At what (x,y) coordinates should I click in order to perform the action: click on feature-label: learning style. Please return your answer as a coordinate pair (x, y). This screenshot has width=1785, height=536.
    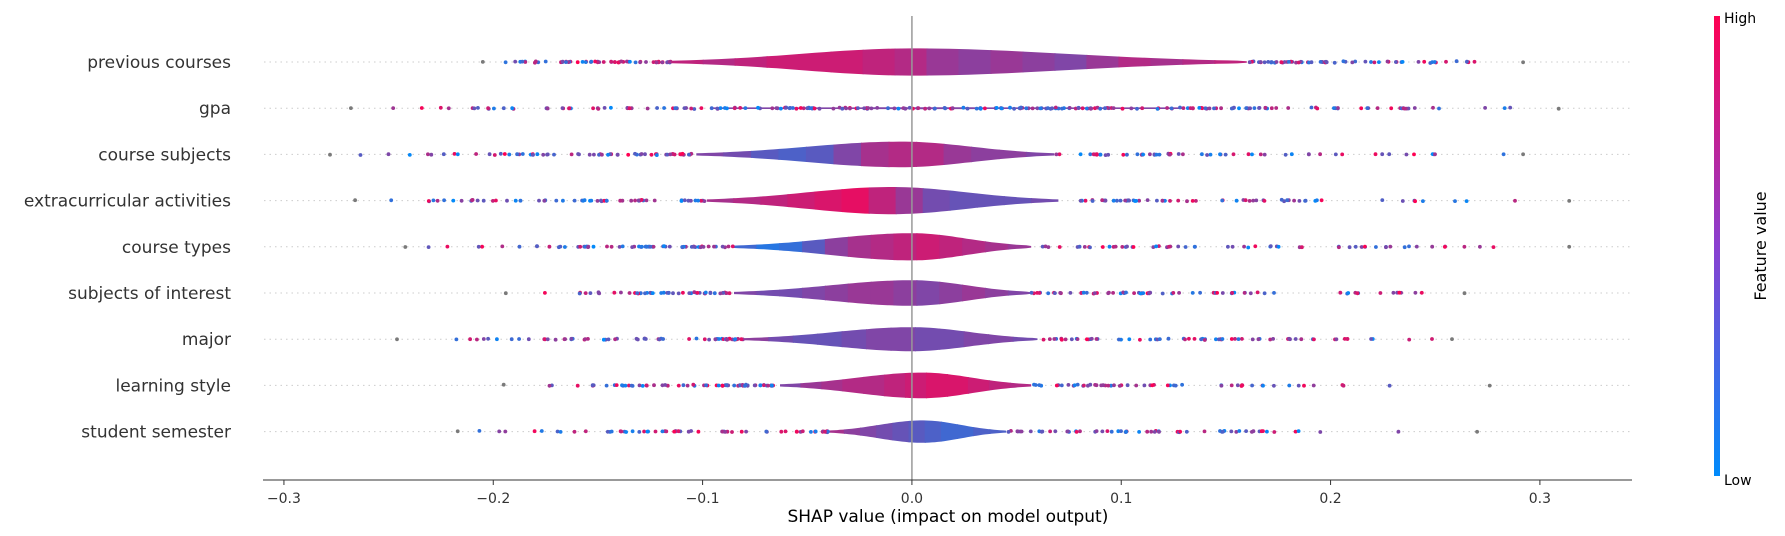
    Looking at the image, I should click on (173, 386).